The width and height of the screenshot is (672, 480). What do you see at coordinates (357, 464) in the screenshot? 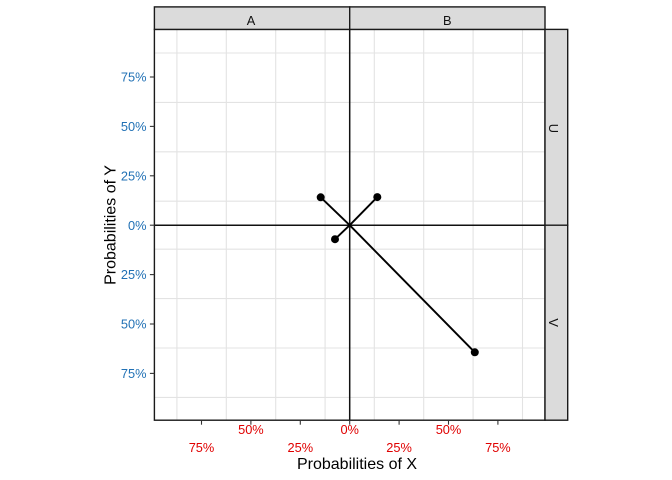
I see `svg-text: Probabilities of X` at bounding box center [357, 464].